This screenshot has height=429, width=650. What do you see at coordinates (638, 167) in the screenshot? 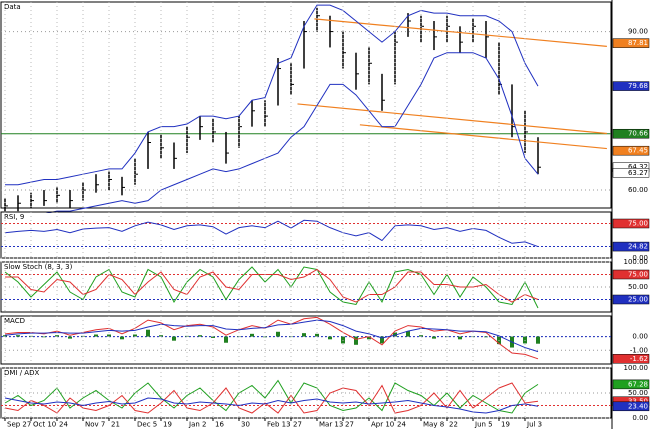
I see `price-label: 64.32` at bounding box center [638, 167].